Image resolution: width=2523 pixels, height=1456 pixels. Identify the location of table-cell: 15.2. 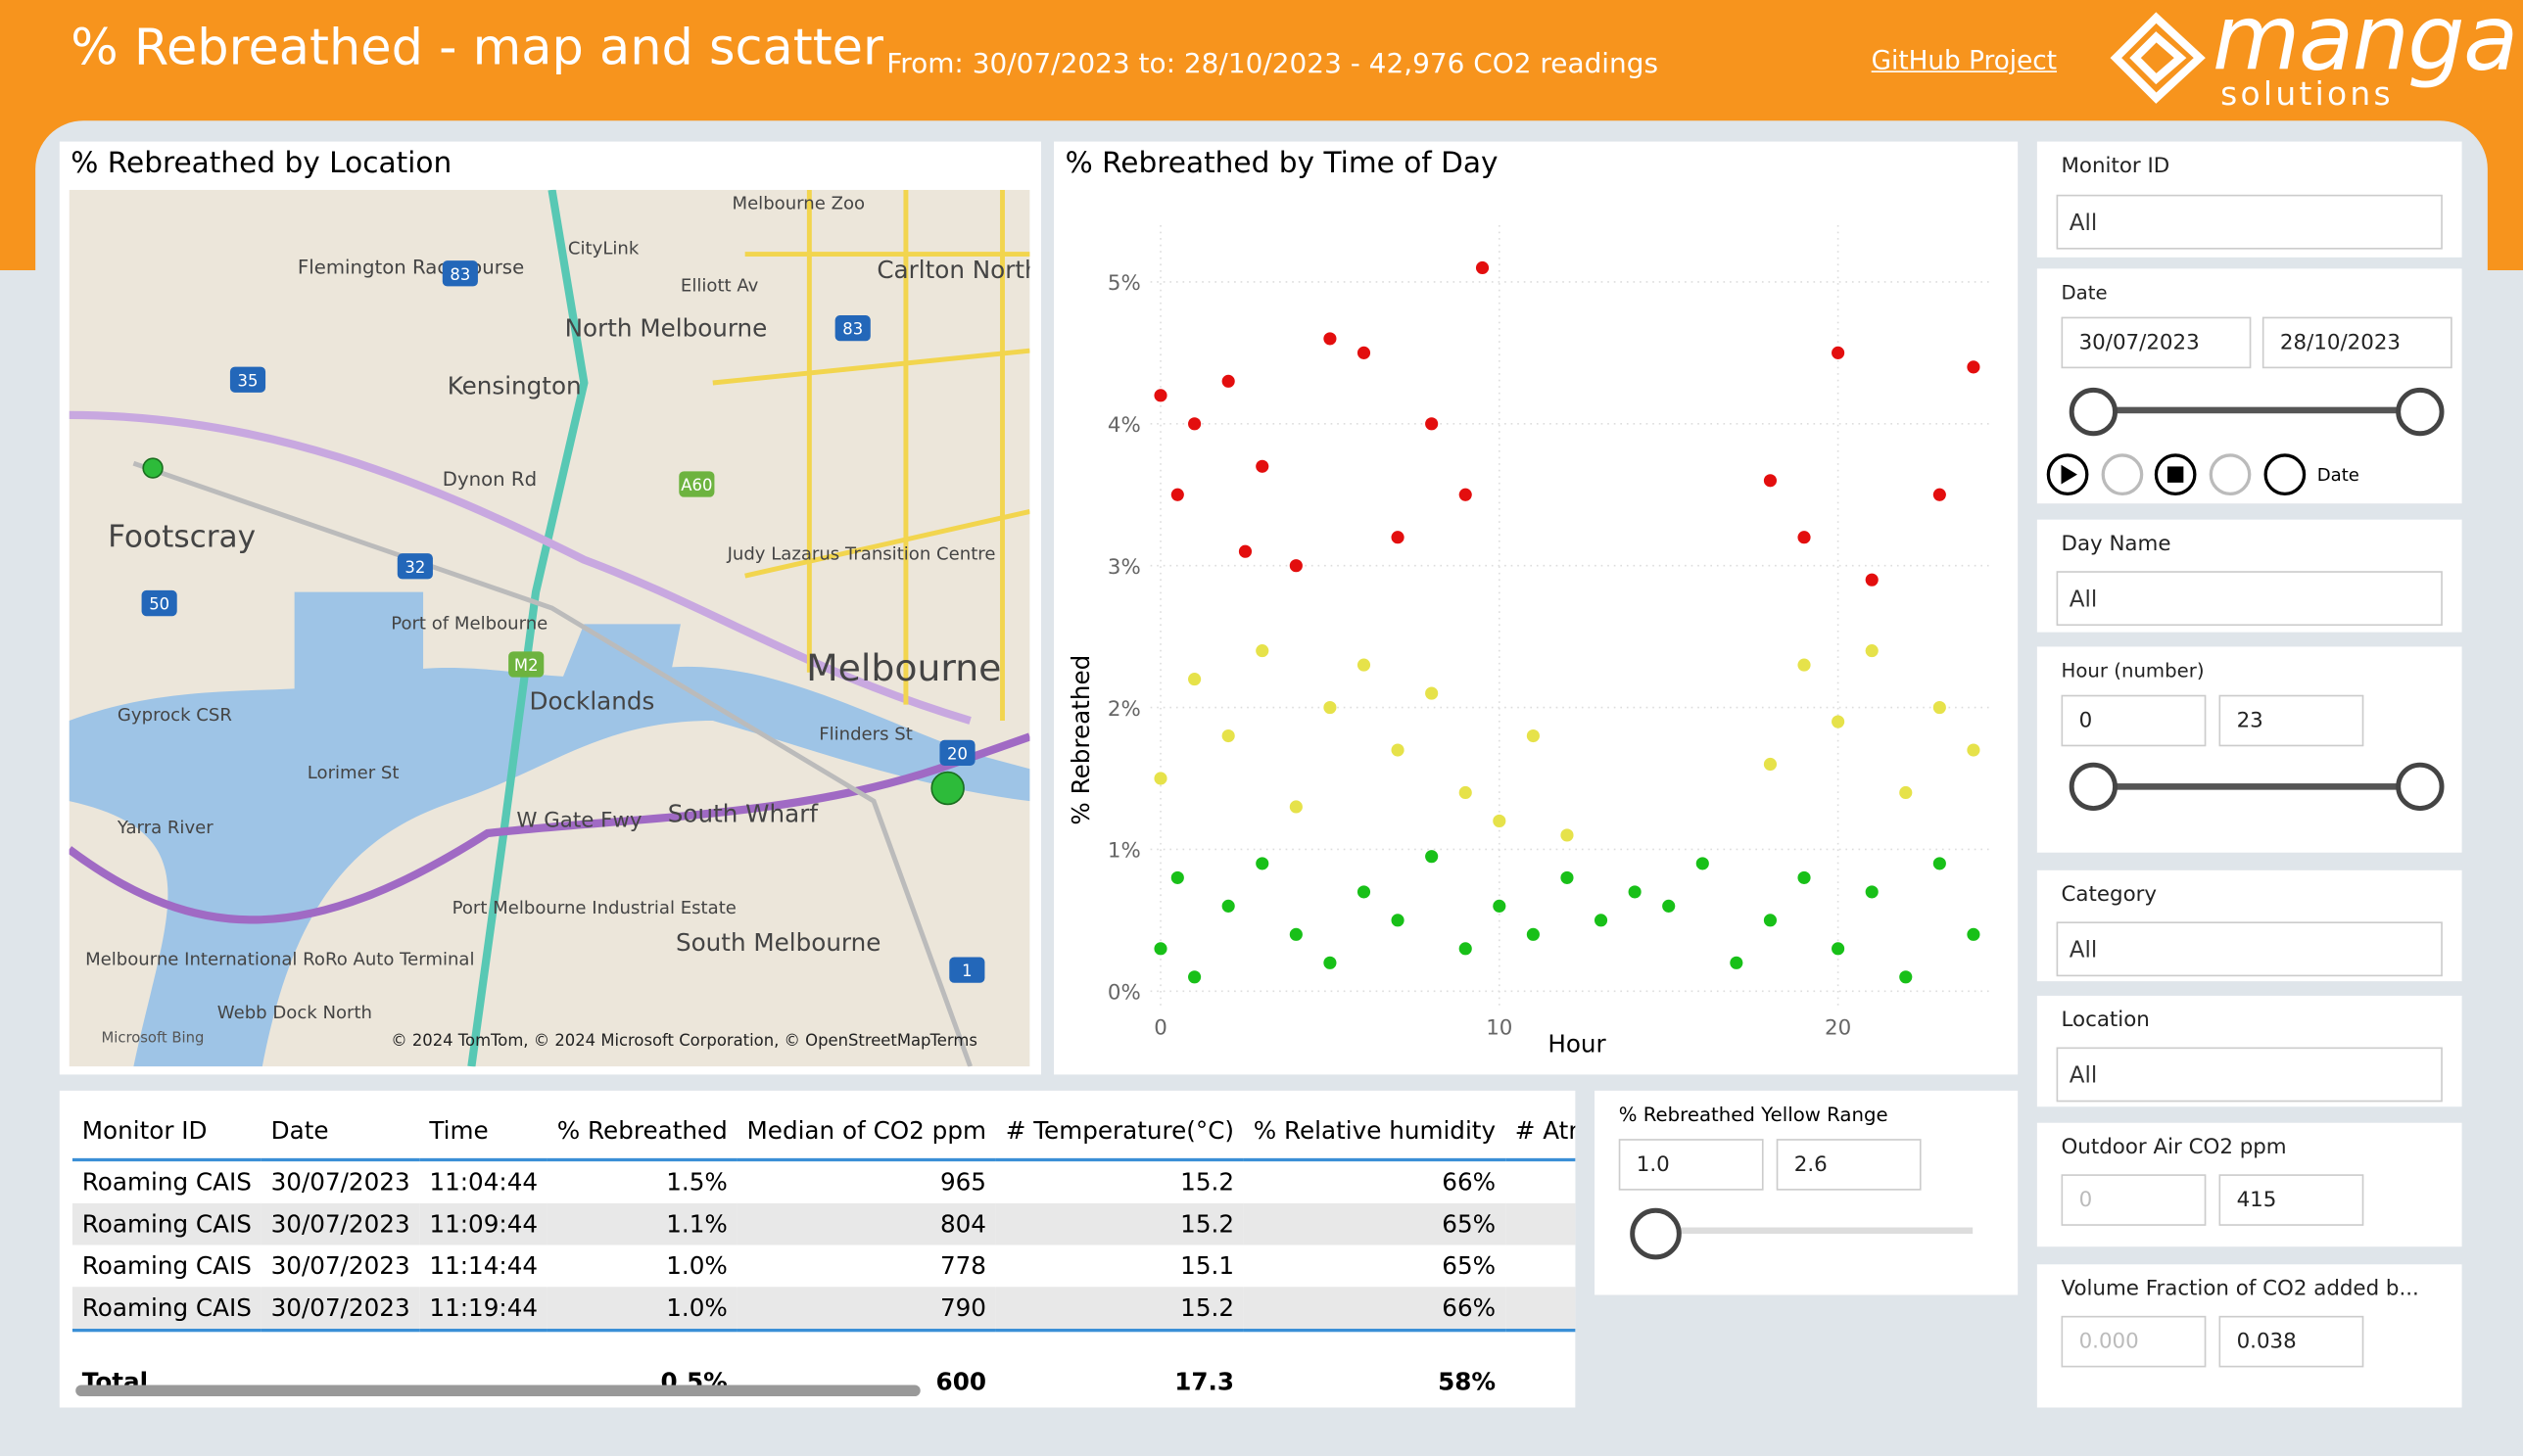
(1207, 1182).